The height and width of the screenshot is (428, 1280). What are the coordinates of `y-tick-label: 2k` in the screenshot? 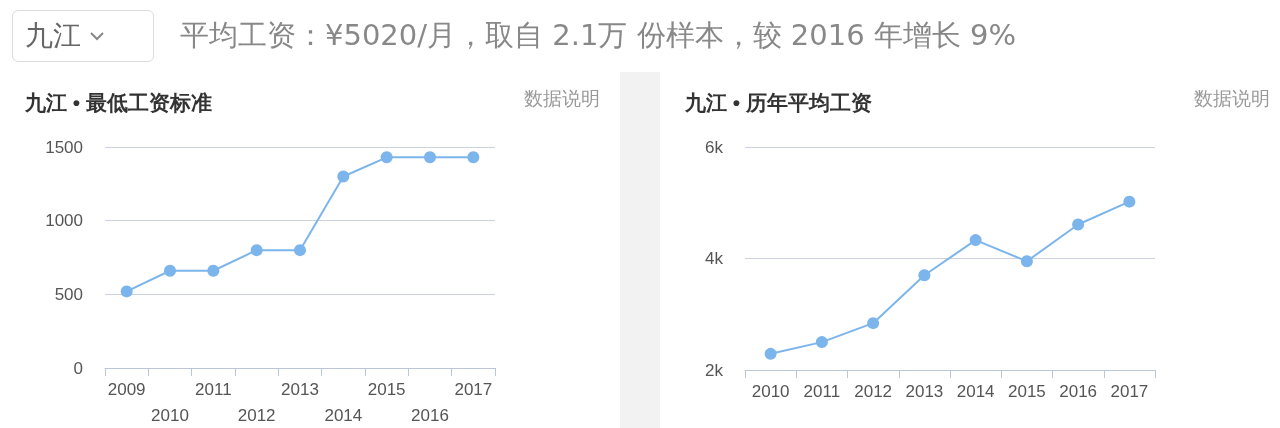 It's located at (714, 370).